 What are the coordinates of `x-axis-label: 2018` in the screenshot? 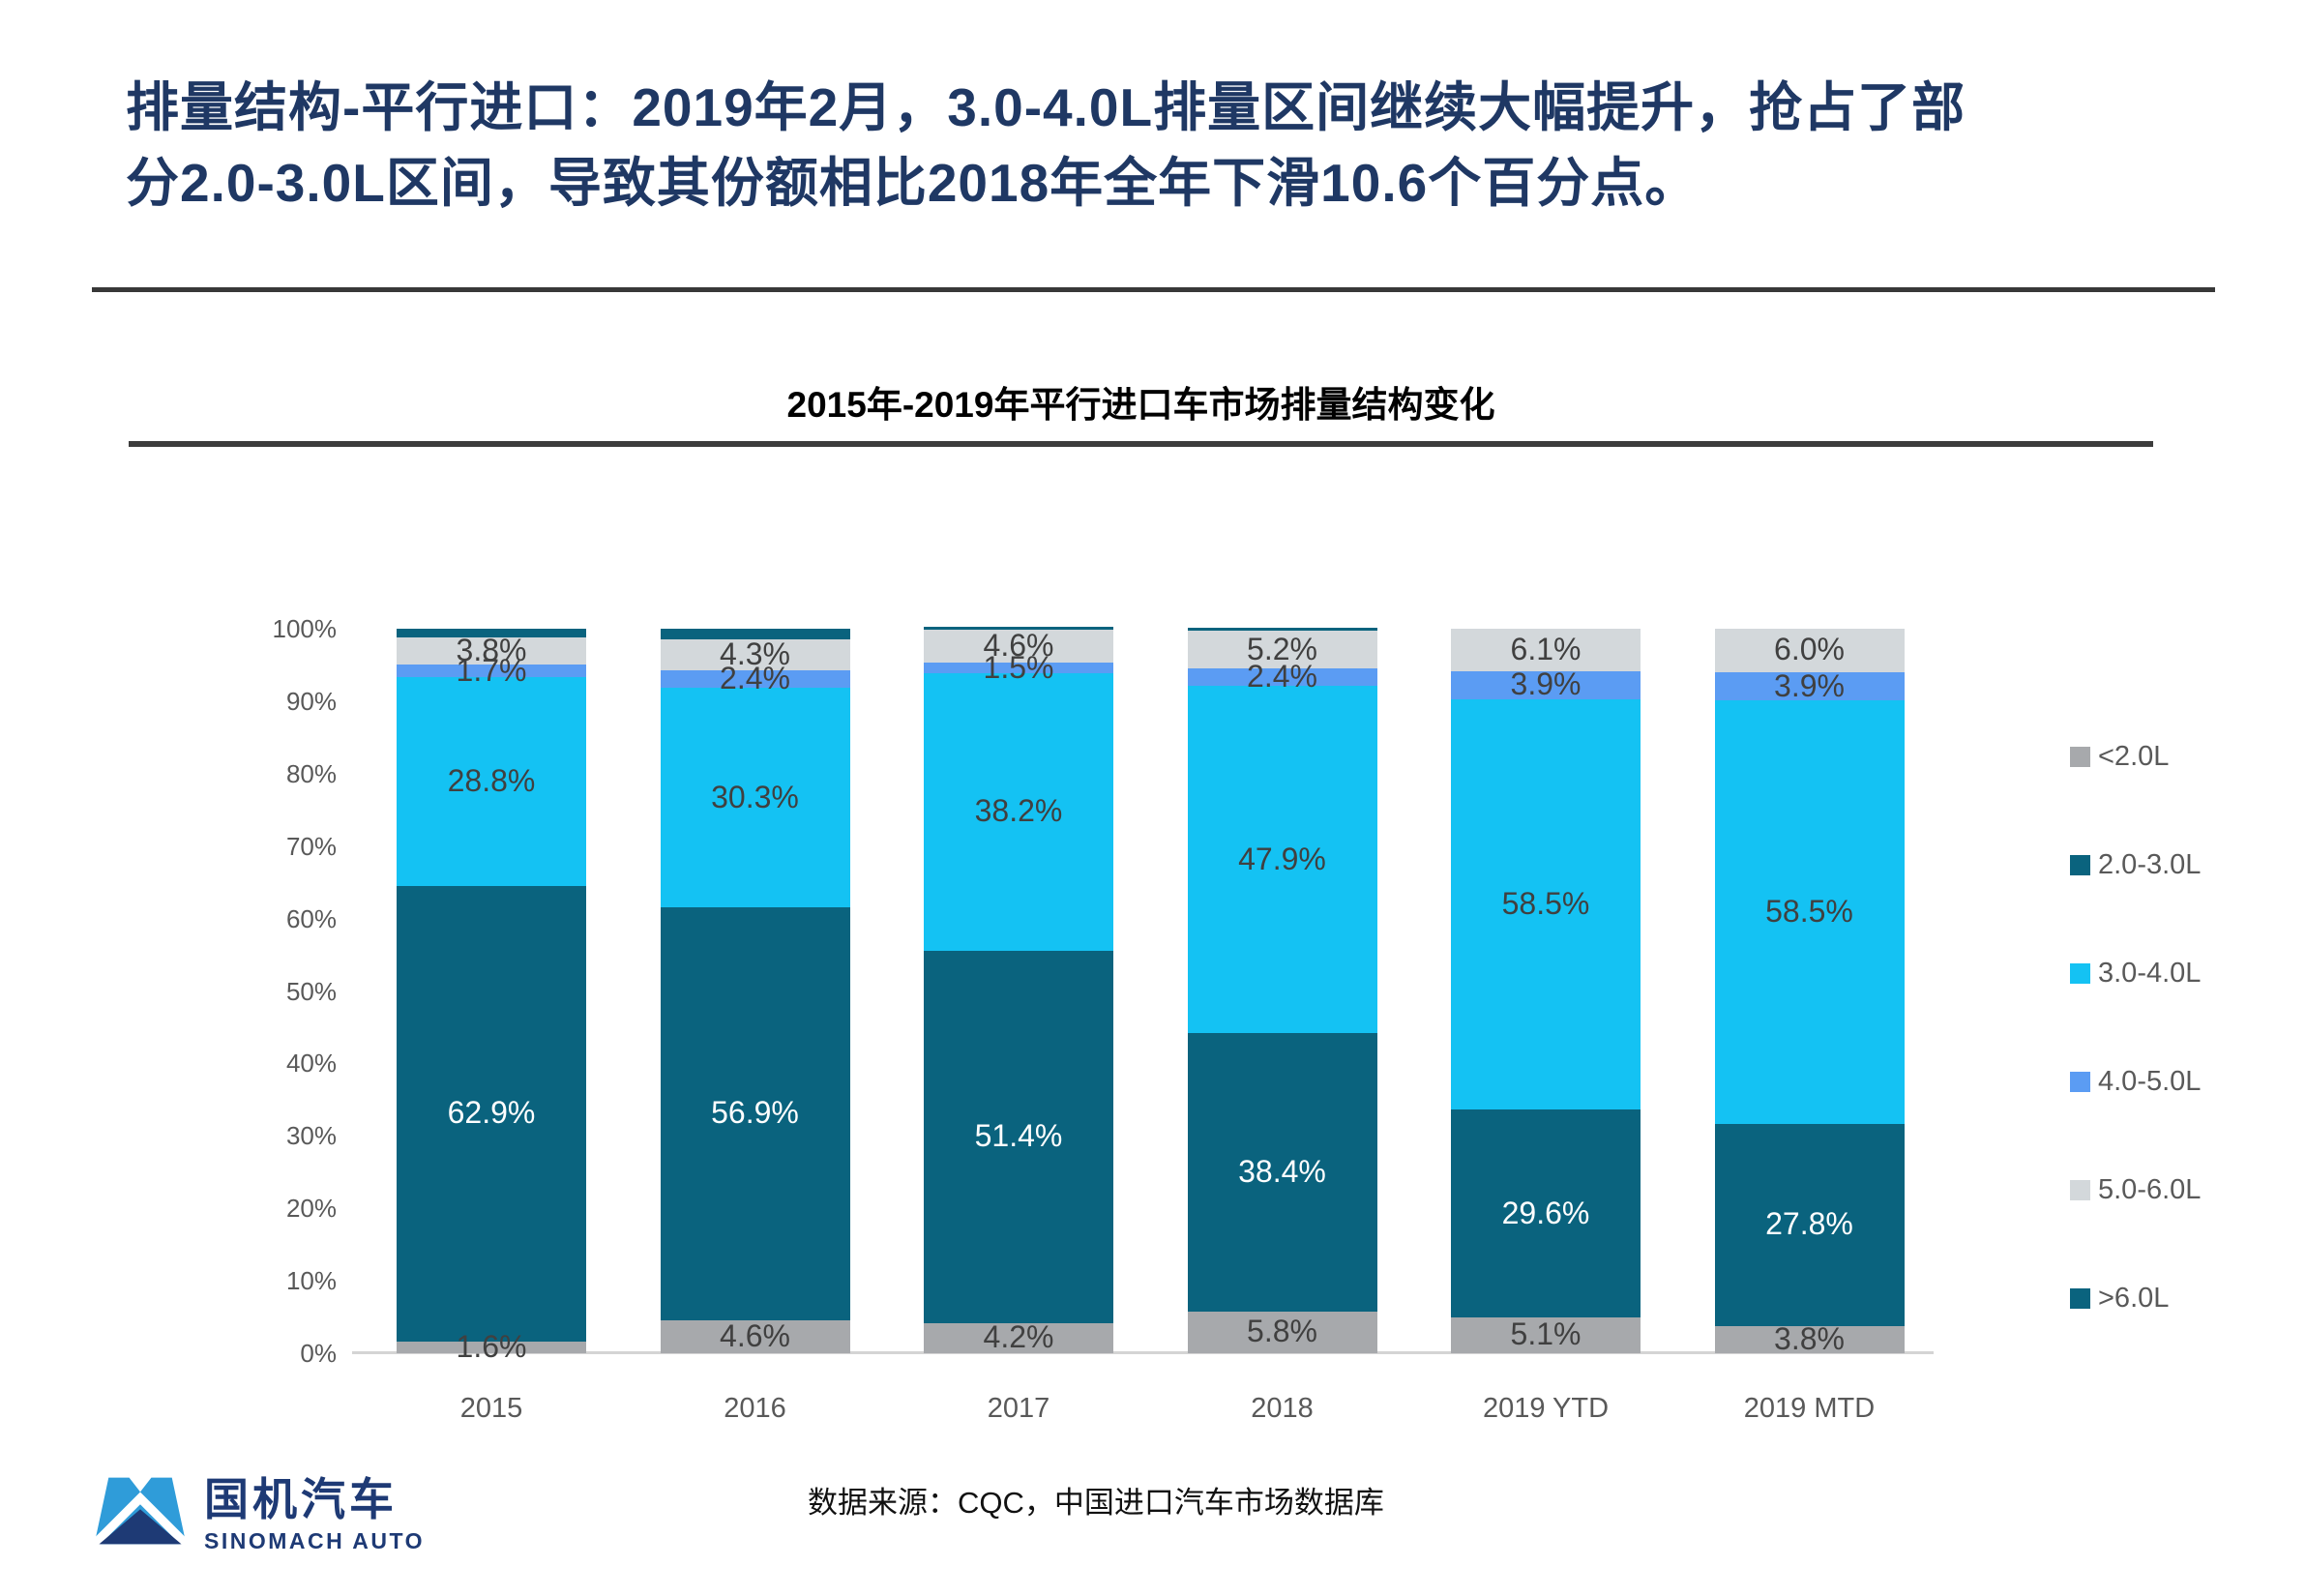 It's located at (1282, 1408).